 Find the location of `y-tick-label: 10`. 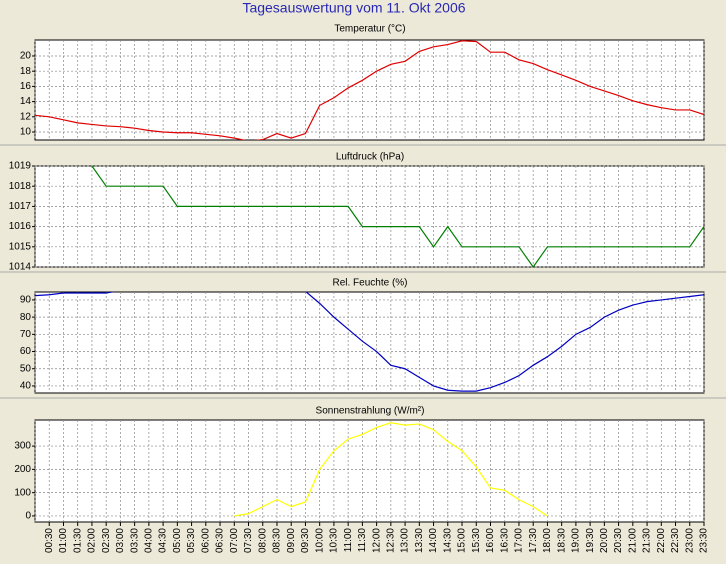

y-tick-label: 10 is located at coordinates (26, 132).